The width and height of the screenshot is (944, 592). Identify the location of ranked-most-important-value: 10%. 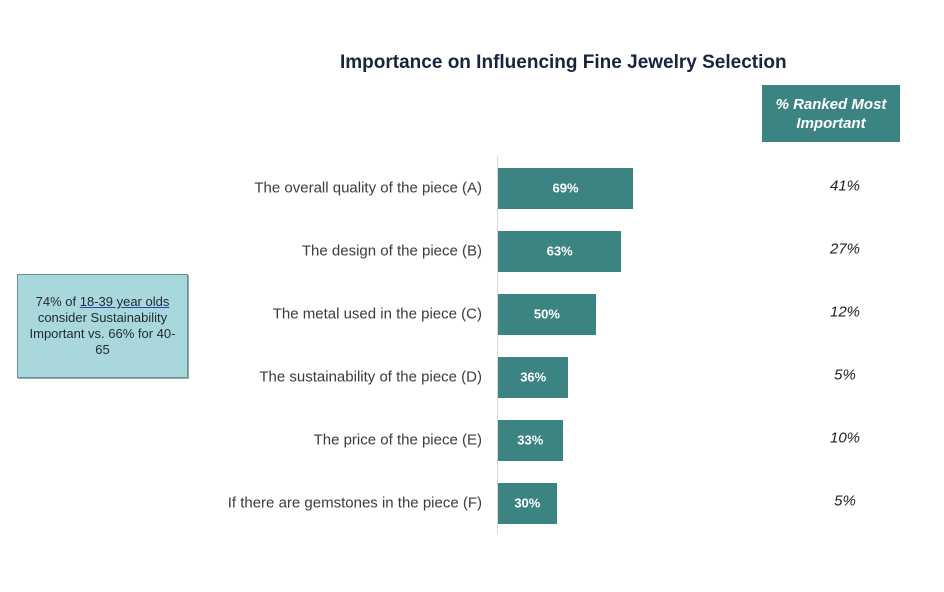
(845, 438).